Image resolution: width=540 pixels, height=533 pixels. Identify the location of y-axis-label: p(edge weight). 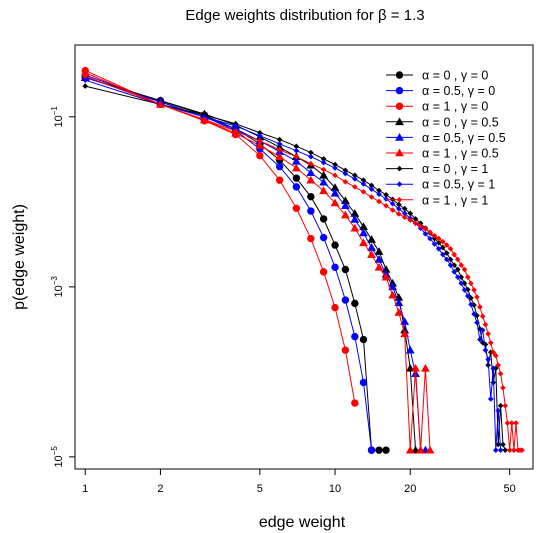
(19, 257).